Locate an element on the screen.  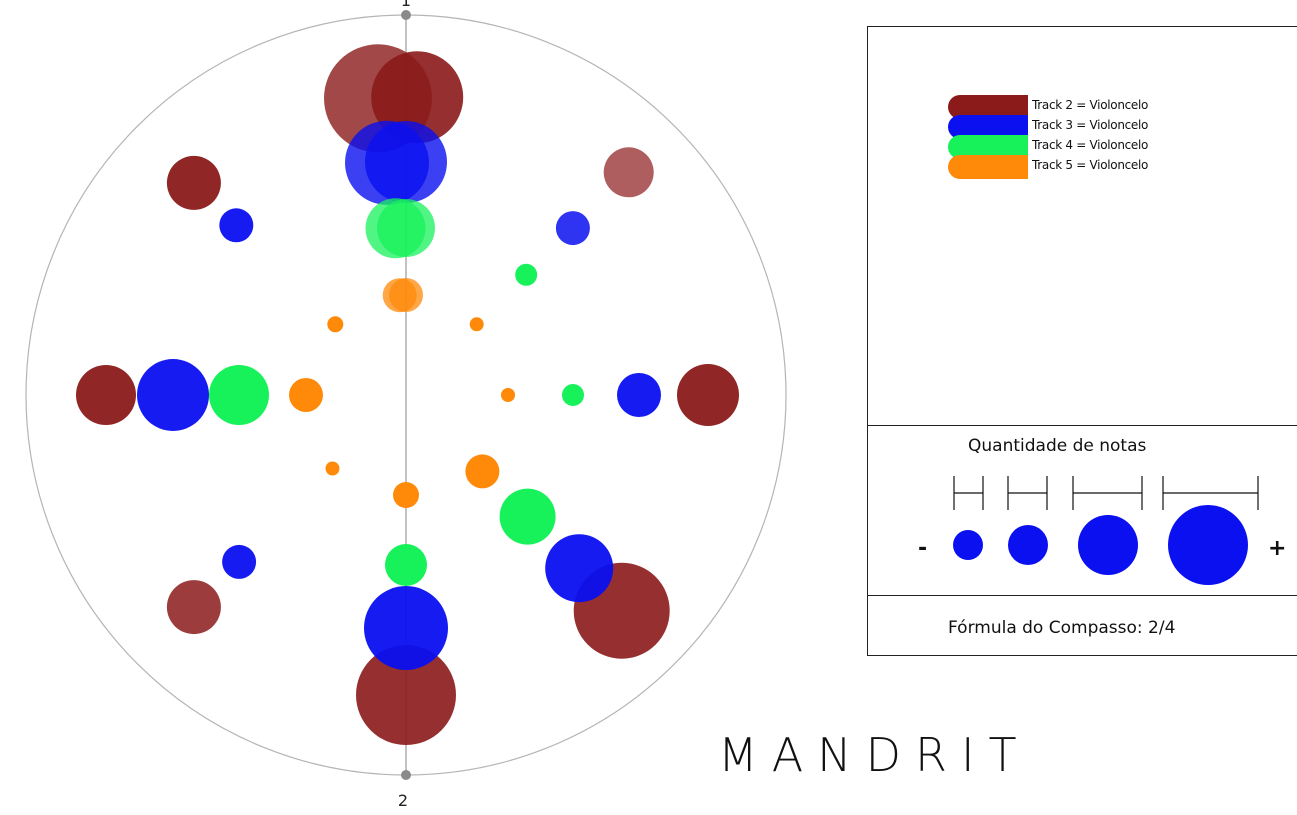
scale-circle-xlarge is located at coordinates (1208, 545).